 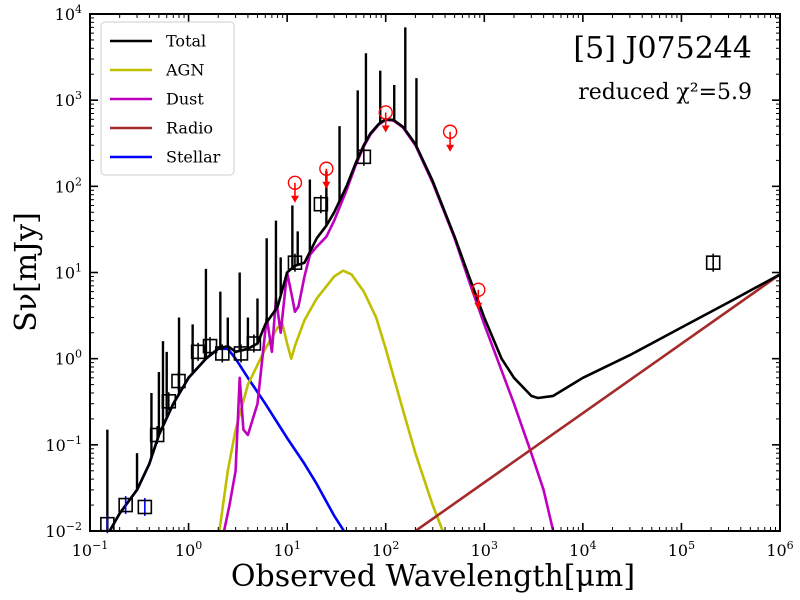 What do you see at coordinates (193, 157) in the screenshot?
I see `legend-label-stellar: Stellar` at bounding box center [193, 157].